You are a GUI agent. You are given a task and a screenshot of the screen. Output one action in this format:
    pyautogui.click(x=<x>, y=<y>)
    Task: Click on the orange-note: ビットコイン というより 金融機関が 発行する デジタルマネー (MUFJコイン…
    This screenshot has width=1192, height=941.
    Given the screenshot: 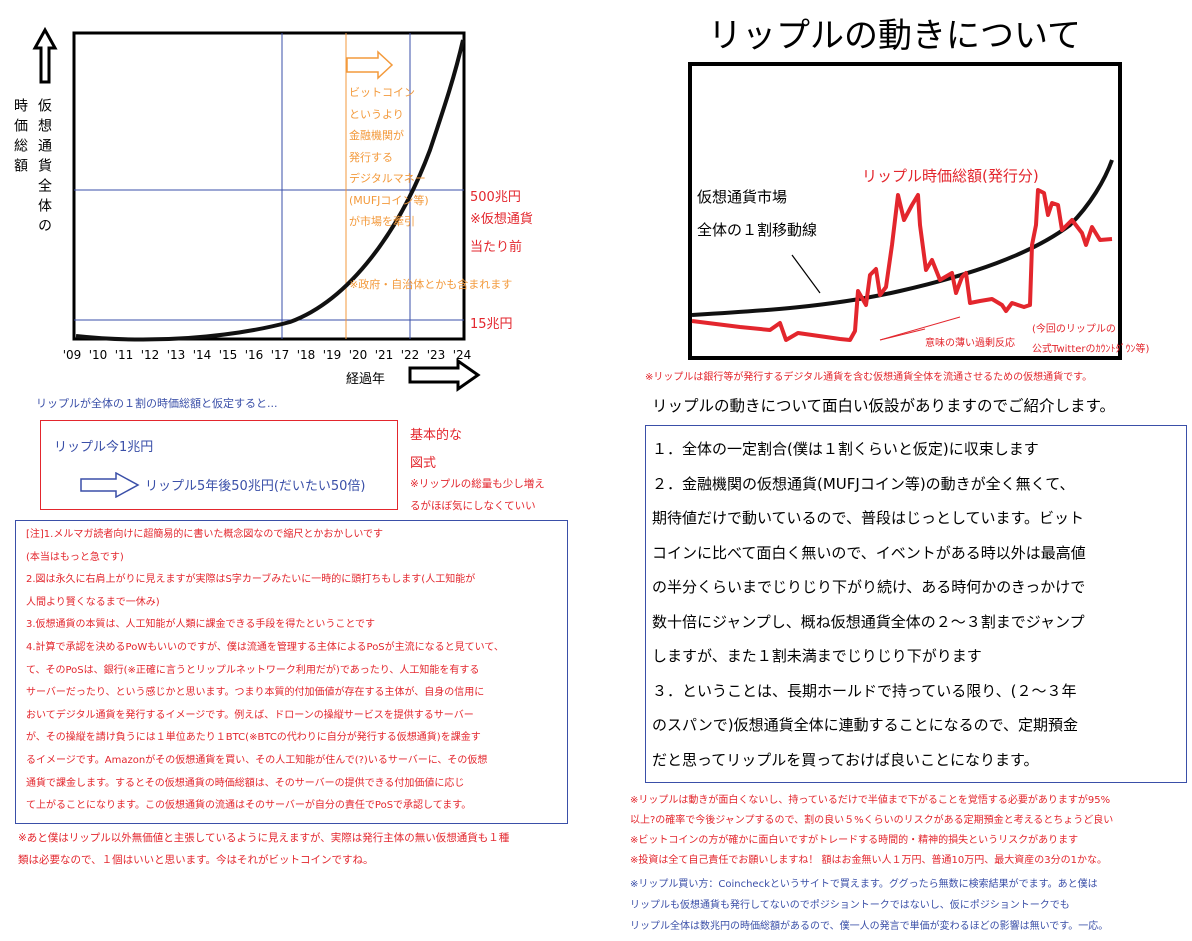 What is the action you would take?
    pyautogui.click(x=389, y=157)
    